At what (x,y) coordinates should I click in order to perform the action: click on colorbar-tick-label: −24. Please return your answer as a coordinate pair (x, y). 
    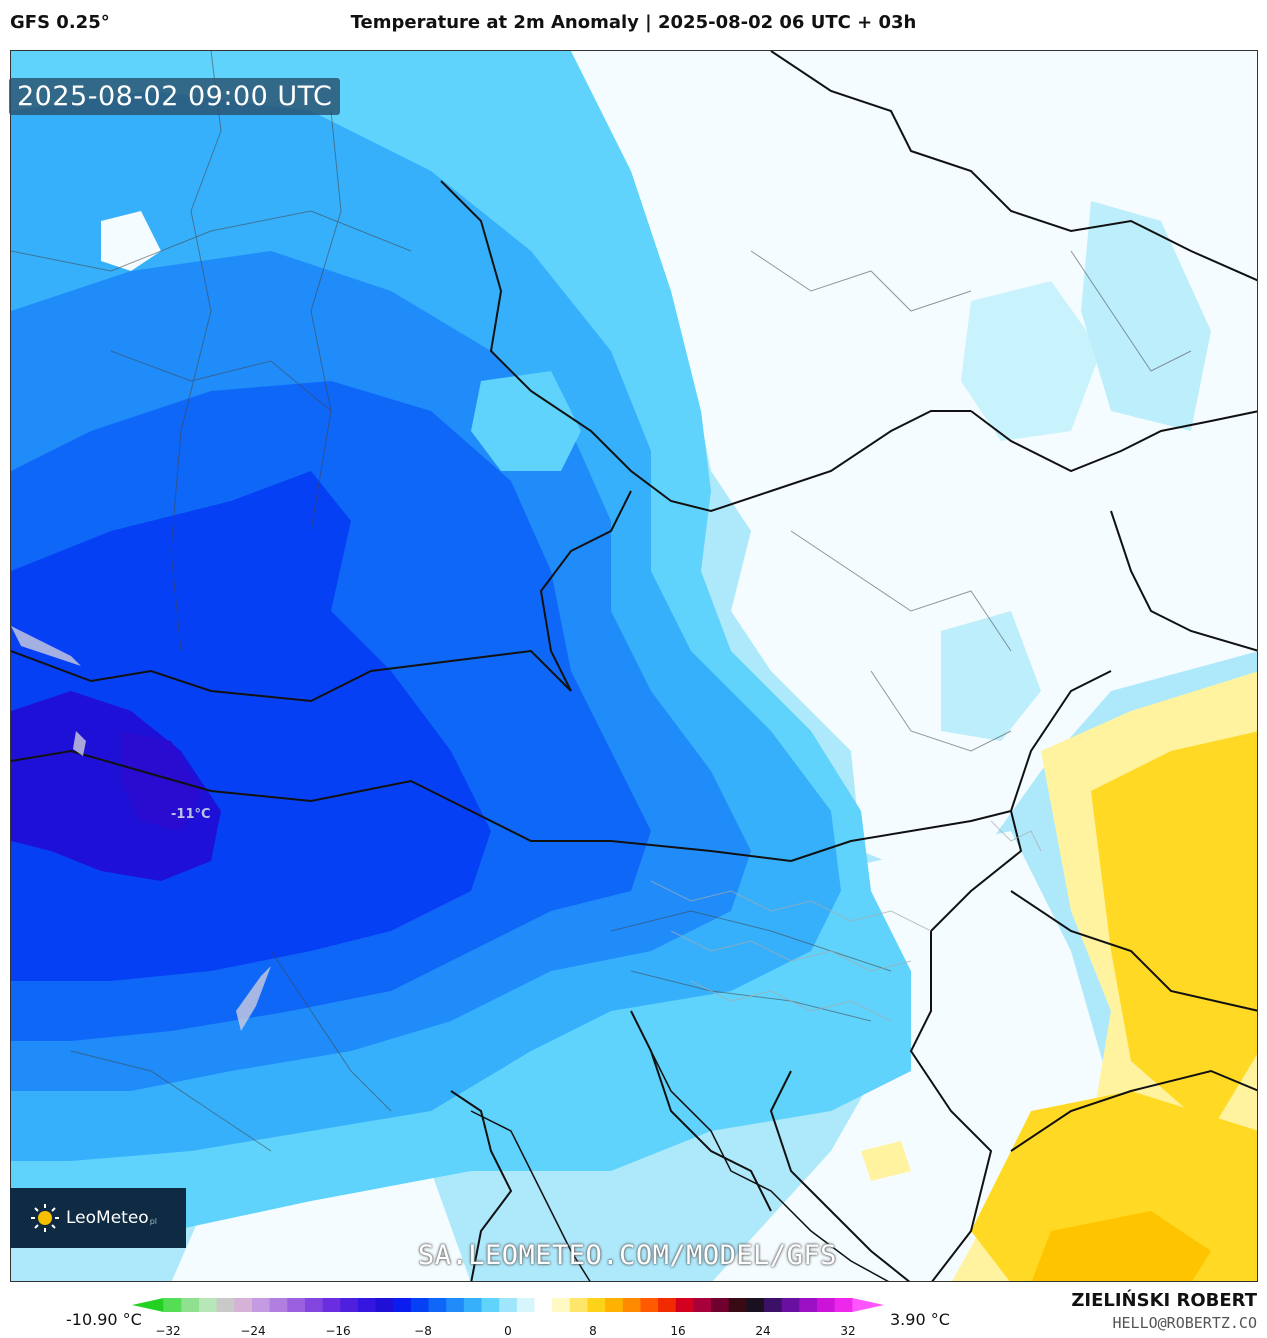
    Looking at the image, I should click on (253, 1331).